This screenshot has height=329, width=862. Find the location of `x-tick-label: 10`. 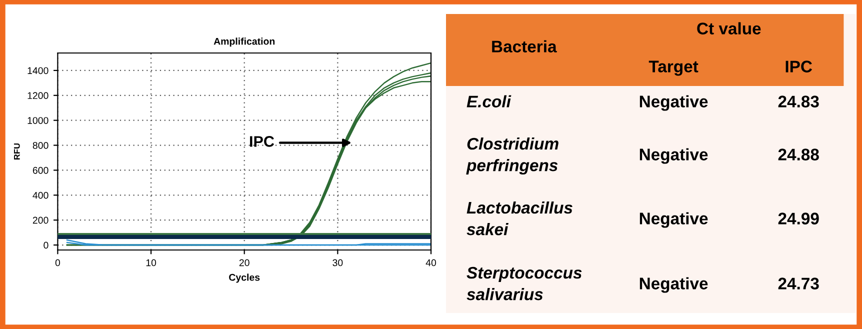

x-tick-label: 10 is located at coordinates (151, 262).